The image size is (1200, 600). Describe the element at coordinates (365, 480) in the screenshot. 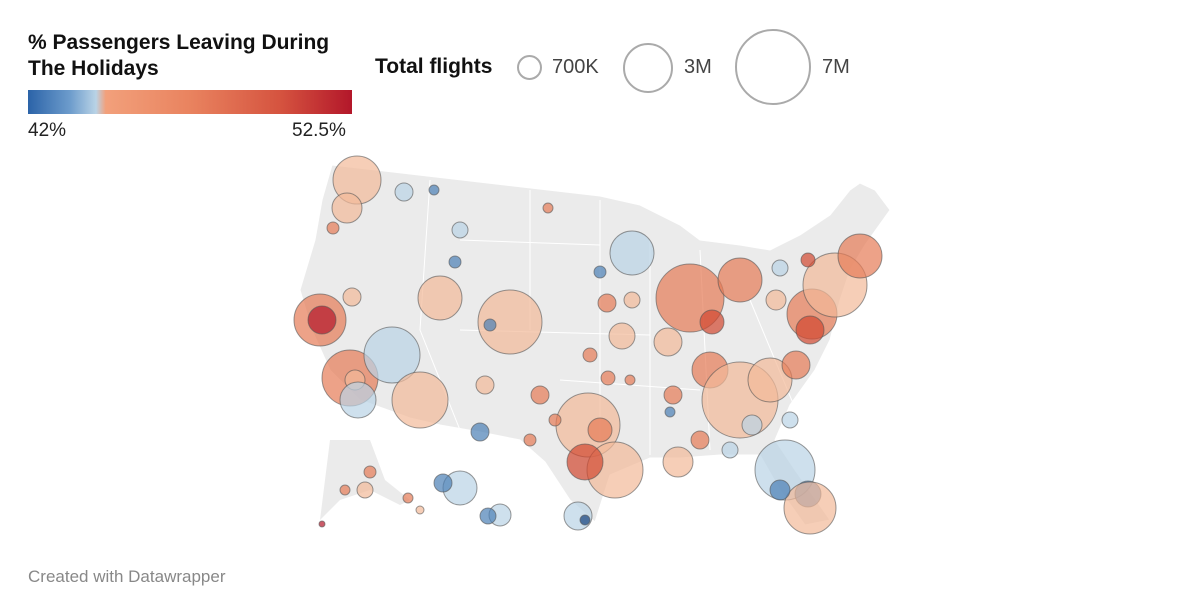

I see `alaska-land` at that location.